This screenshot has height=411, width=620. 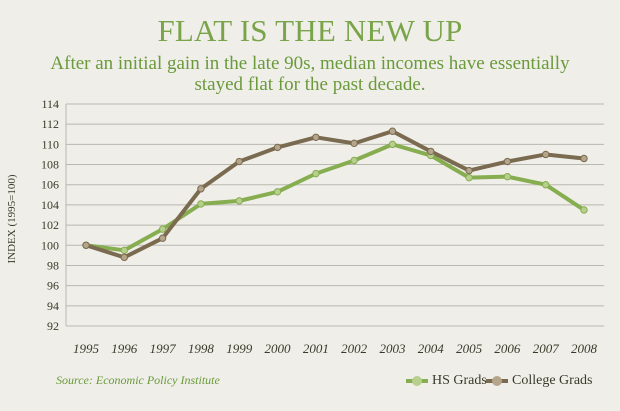 What do you see at coordinates (201, 348) in the screenshot?
I see `x-tick-label: 1998` at bounding box center [201, 348].